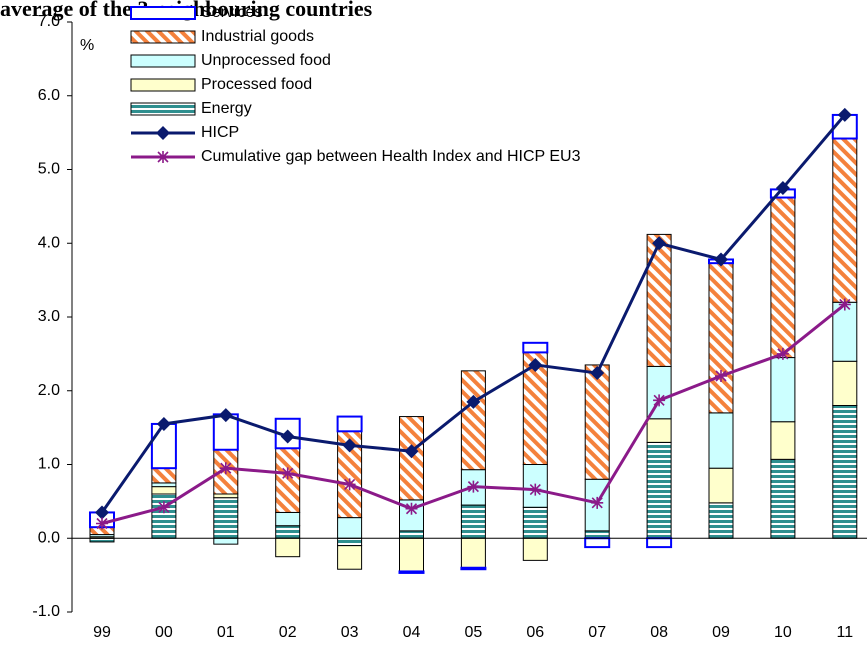  Describe the element at coordinates (164, 632) in the screenshot. I see `x-tick-label: 00` at that location.